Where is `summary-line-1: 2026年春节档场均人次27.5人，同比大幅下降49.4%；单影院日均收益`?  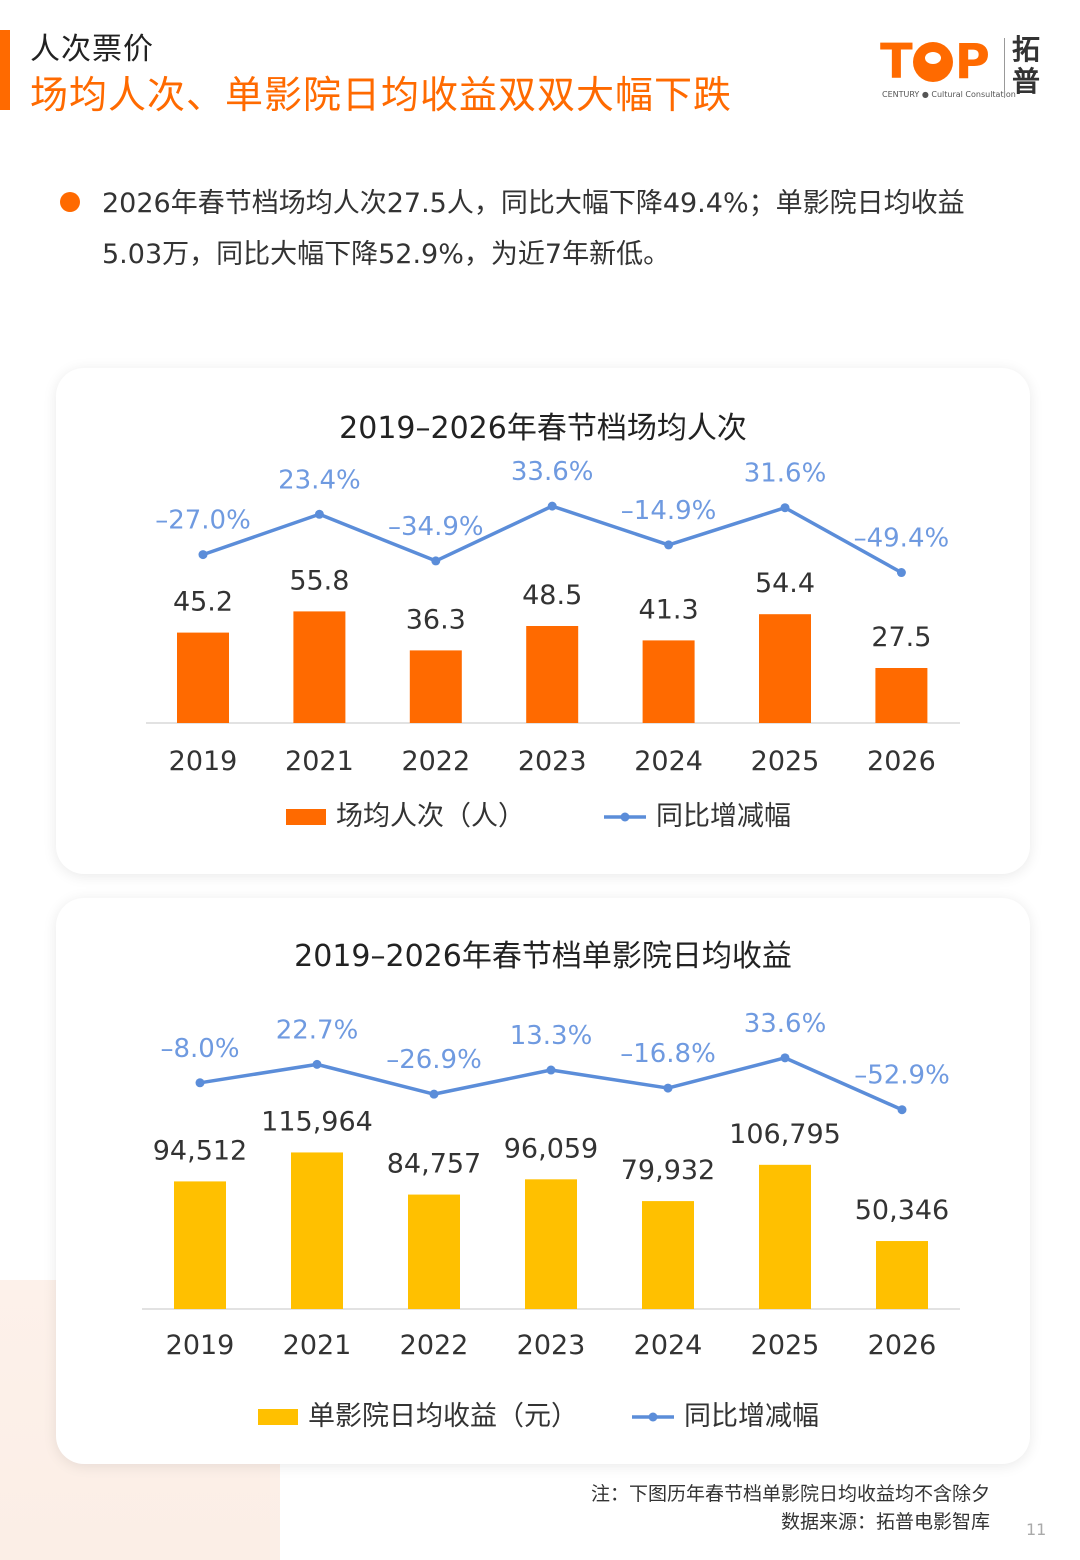
summary-line-1: 2026年春节档场均人次27.5人，同比大幅下降49.4%；单影院日均收益 is located at coordinates (533, 203).